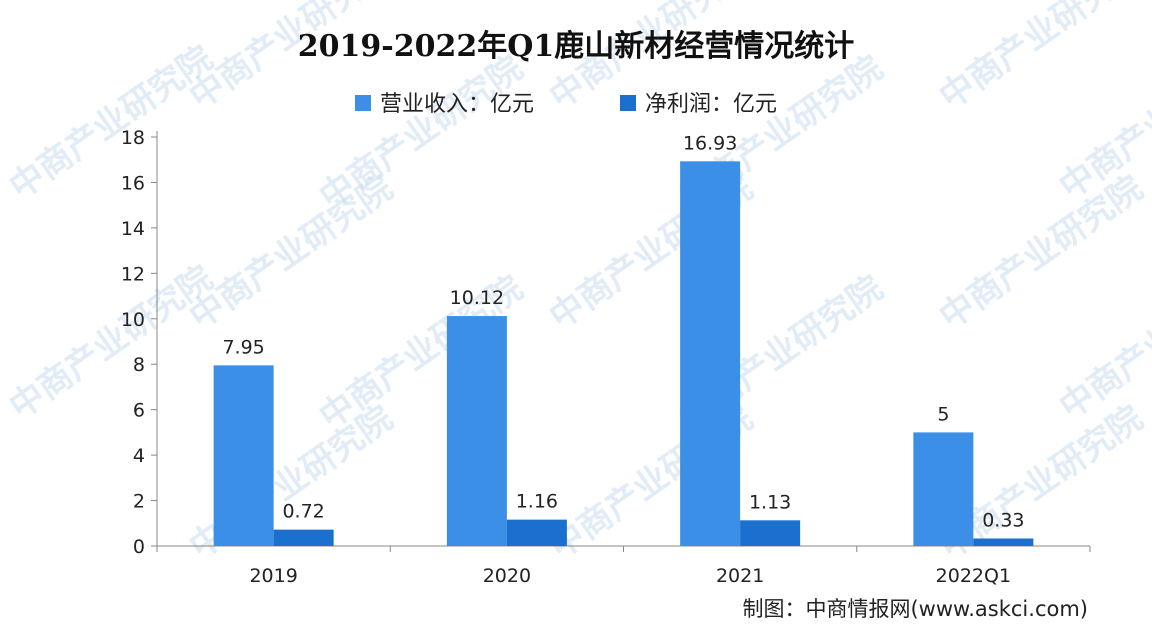 The width and height of the screenshot is (1152, 636). Describe the element at coordinates (770, 502) in the screenshot. I see `data-label-net-profit: 1.13` at that location.